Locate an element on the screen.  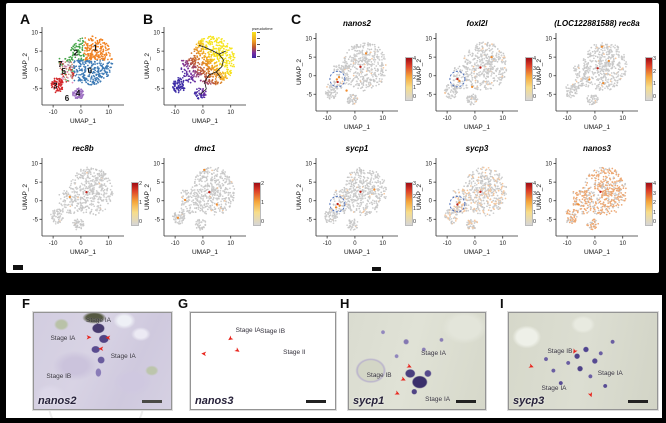
panel-letter-b: B is located at coordinates (148, 19).